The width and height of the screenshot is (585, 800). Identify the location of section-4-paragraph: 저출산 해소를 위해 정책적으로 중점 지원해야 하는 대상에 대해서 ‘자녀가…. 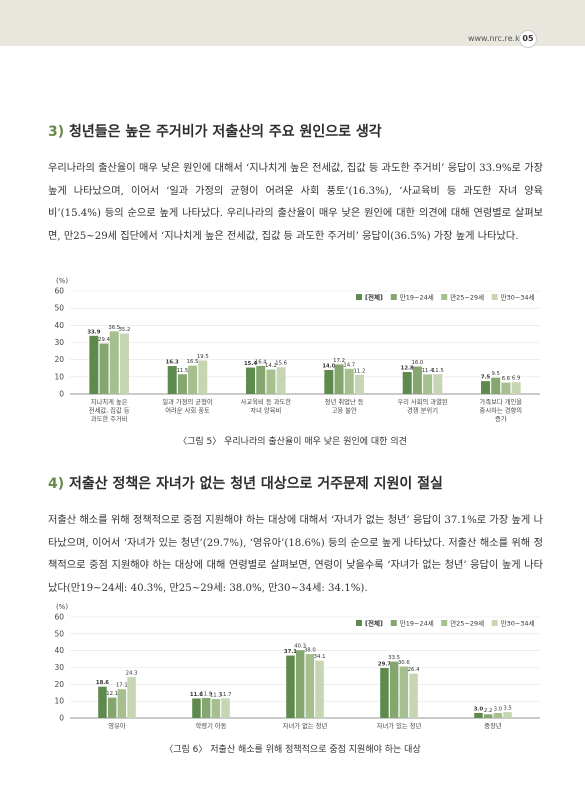
(295, 554).